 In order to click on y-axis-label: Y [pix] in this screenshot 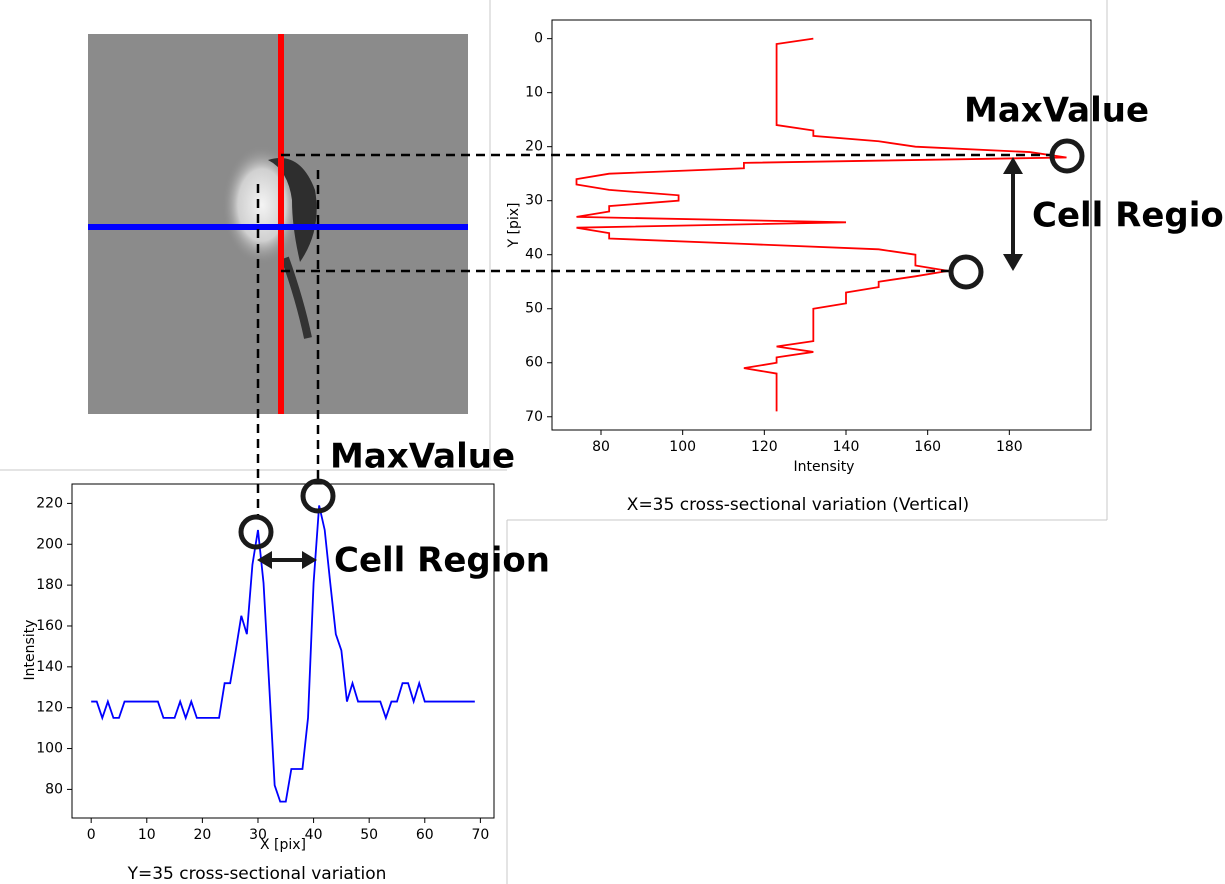, I will do `click(514, 226)`.